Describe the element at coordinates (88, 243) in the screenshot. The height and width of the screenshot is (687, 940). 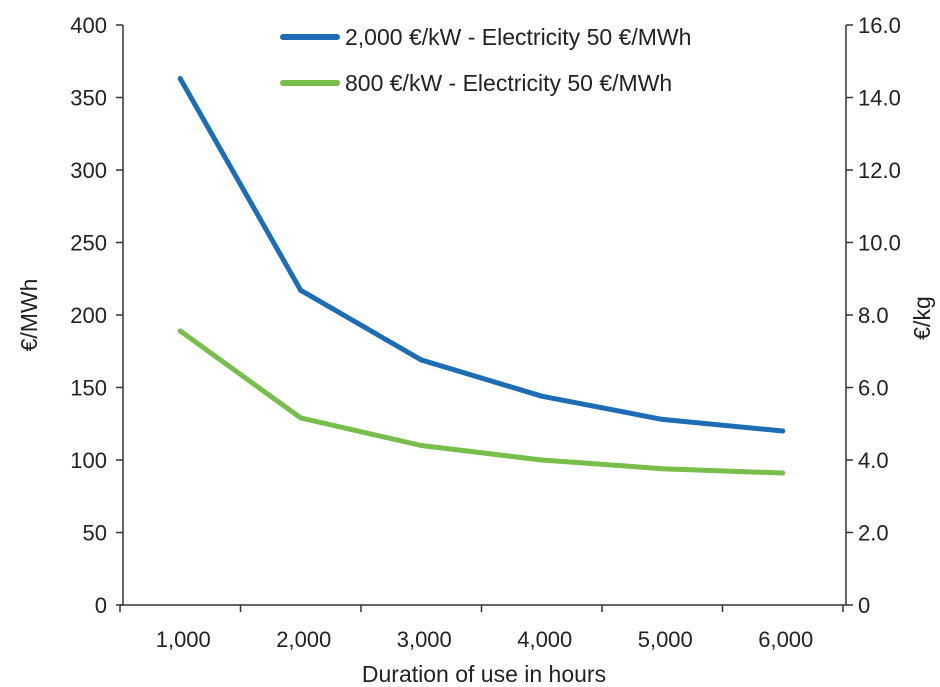
I see `y-tick-label: 250` at that location.